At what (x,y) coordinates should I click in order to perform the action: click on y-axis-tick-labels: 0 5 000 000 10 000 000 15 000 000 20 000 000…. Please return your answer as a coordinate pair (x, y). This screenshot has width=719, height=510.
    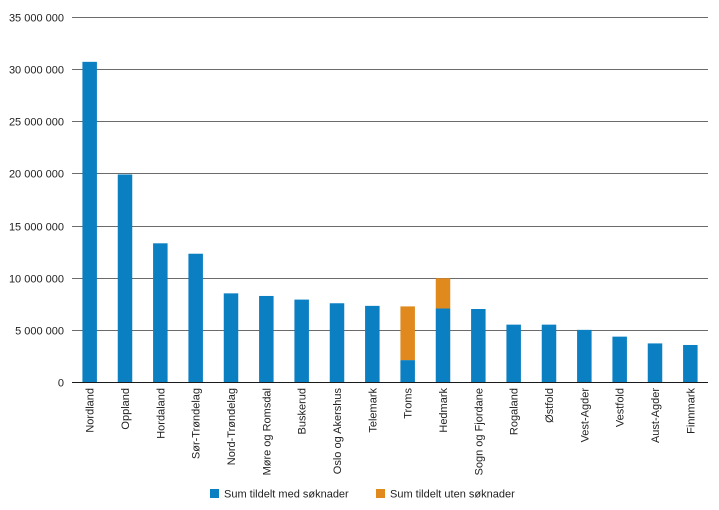
    Looking at the image, I should click on (36, 201).